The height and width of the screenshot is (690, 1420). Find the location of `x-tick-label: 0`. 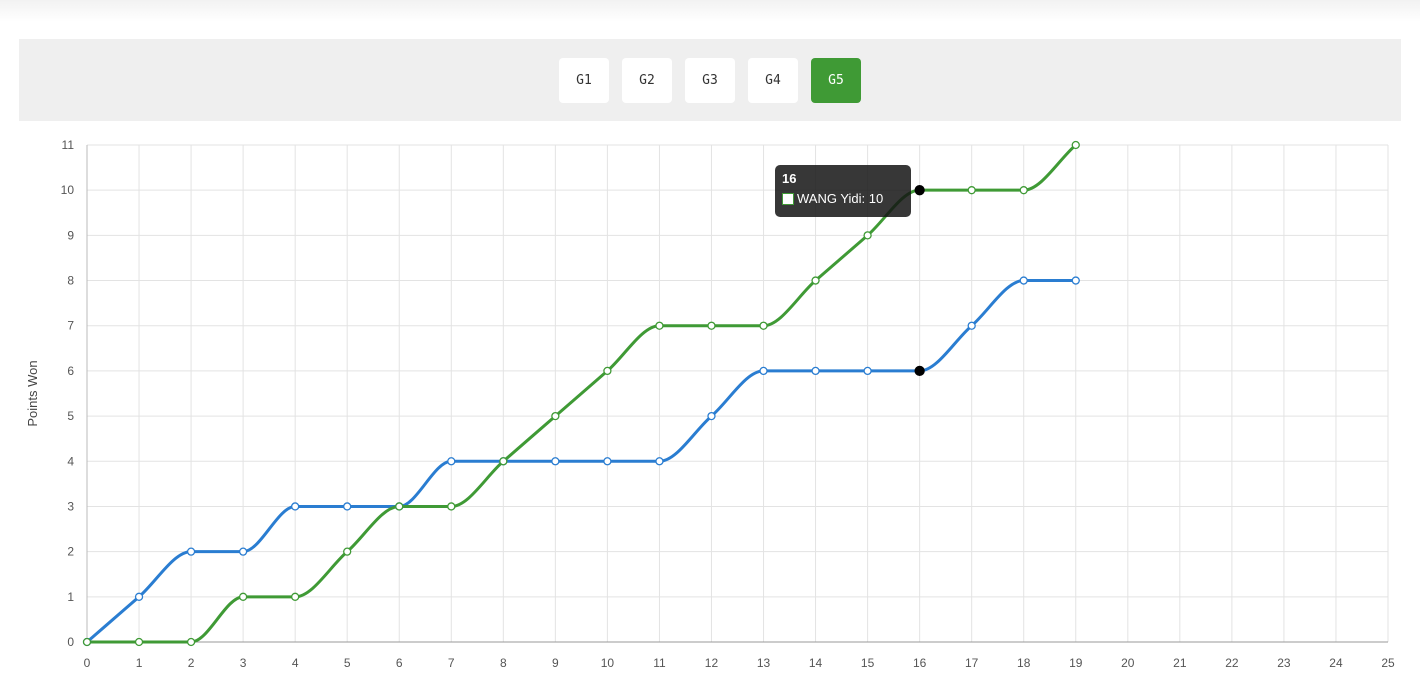

x-tick-label: 0 is located at coordinates (87, 663).